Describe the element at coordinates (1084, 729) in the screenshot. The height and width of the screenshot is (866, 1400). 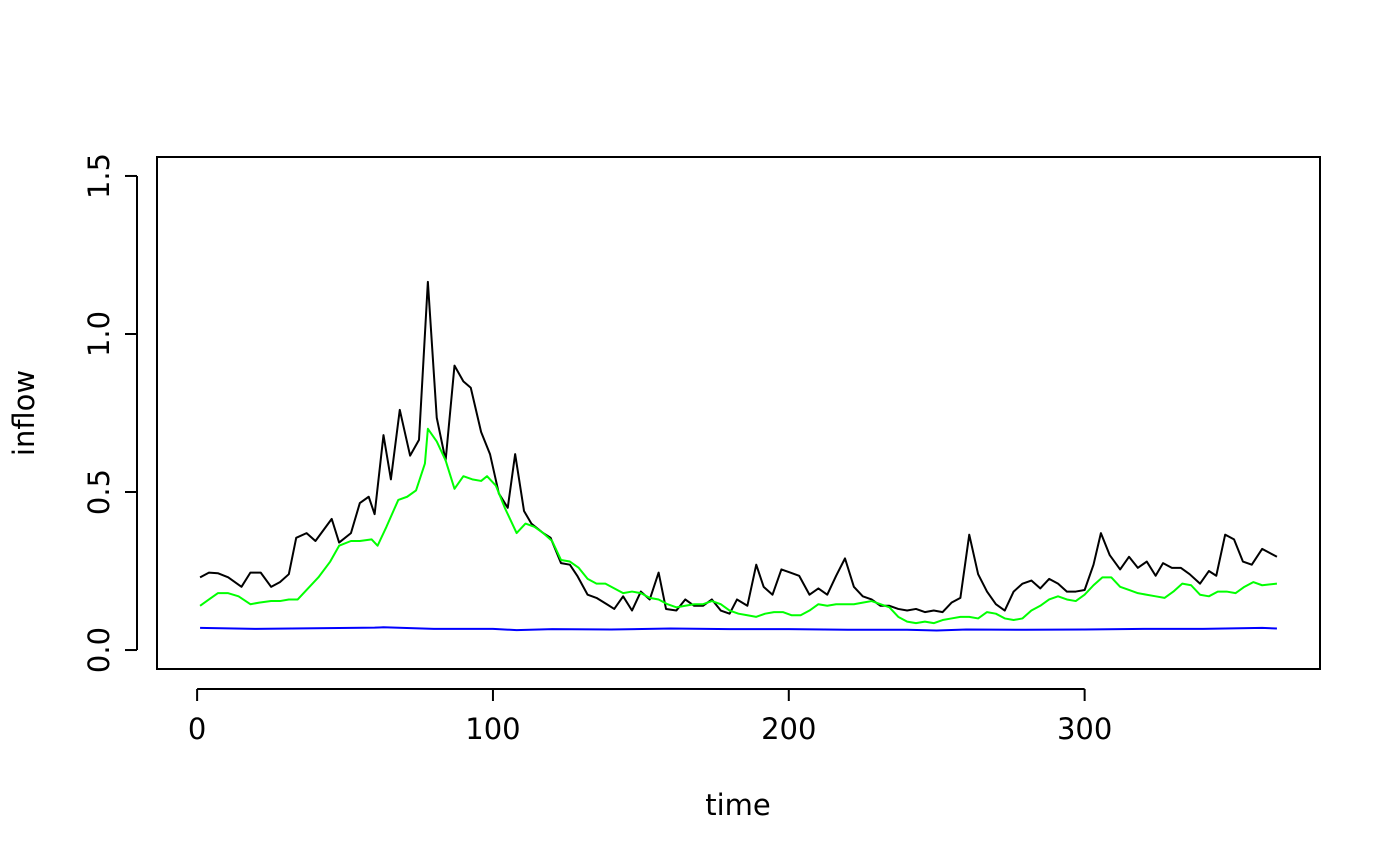
I see `x-tick-label: 300` at that location.